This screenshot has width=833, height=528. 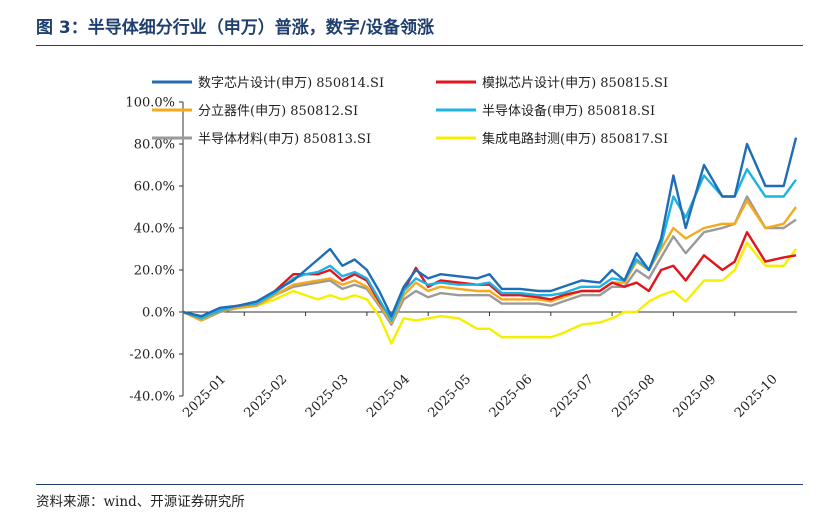 What do you see at coordinates (568, 111) in the screenshot?
I see `legend-label: 半导体设备(申万) 850818.SI` at bounding box center [568, 111].